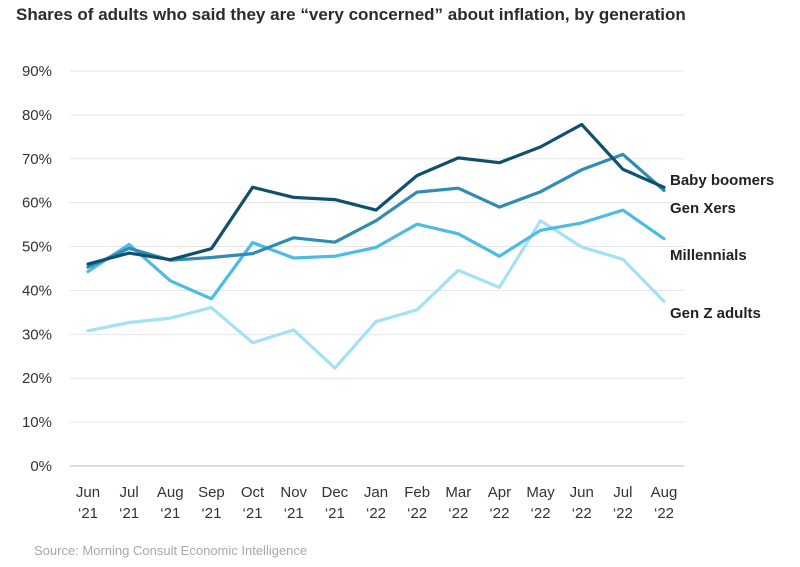  Describe the element at coordinates (37, 269) in the screenshot. I see `y-axis-ticks: 0% 10% 20% 30% 40% 50% 60% 70% 80% 90%` at that location.